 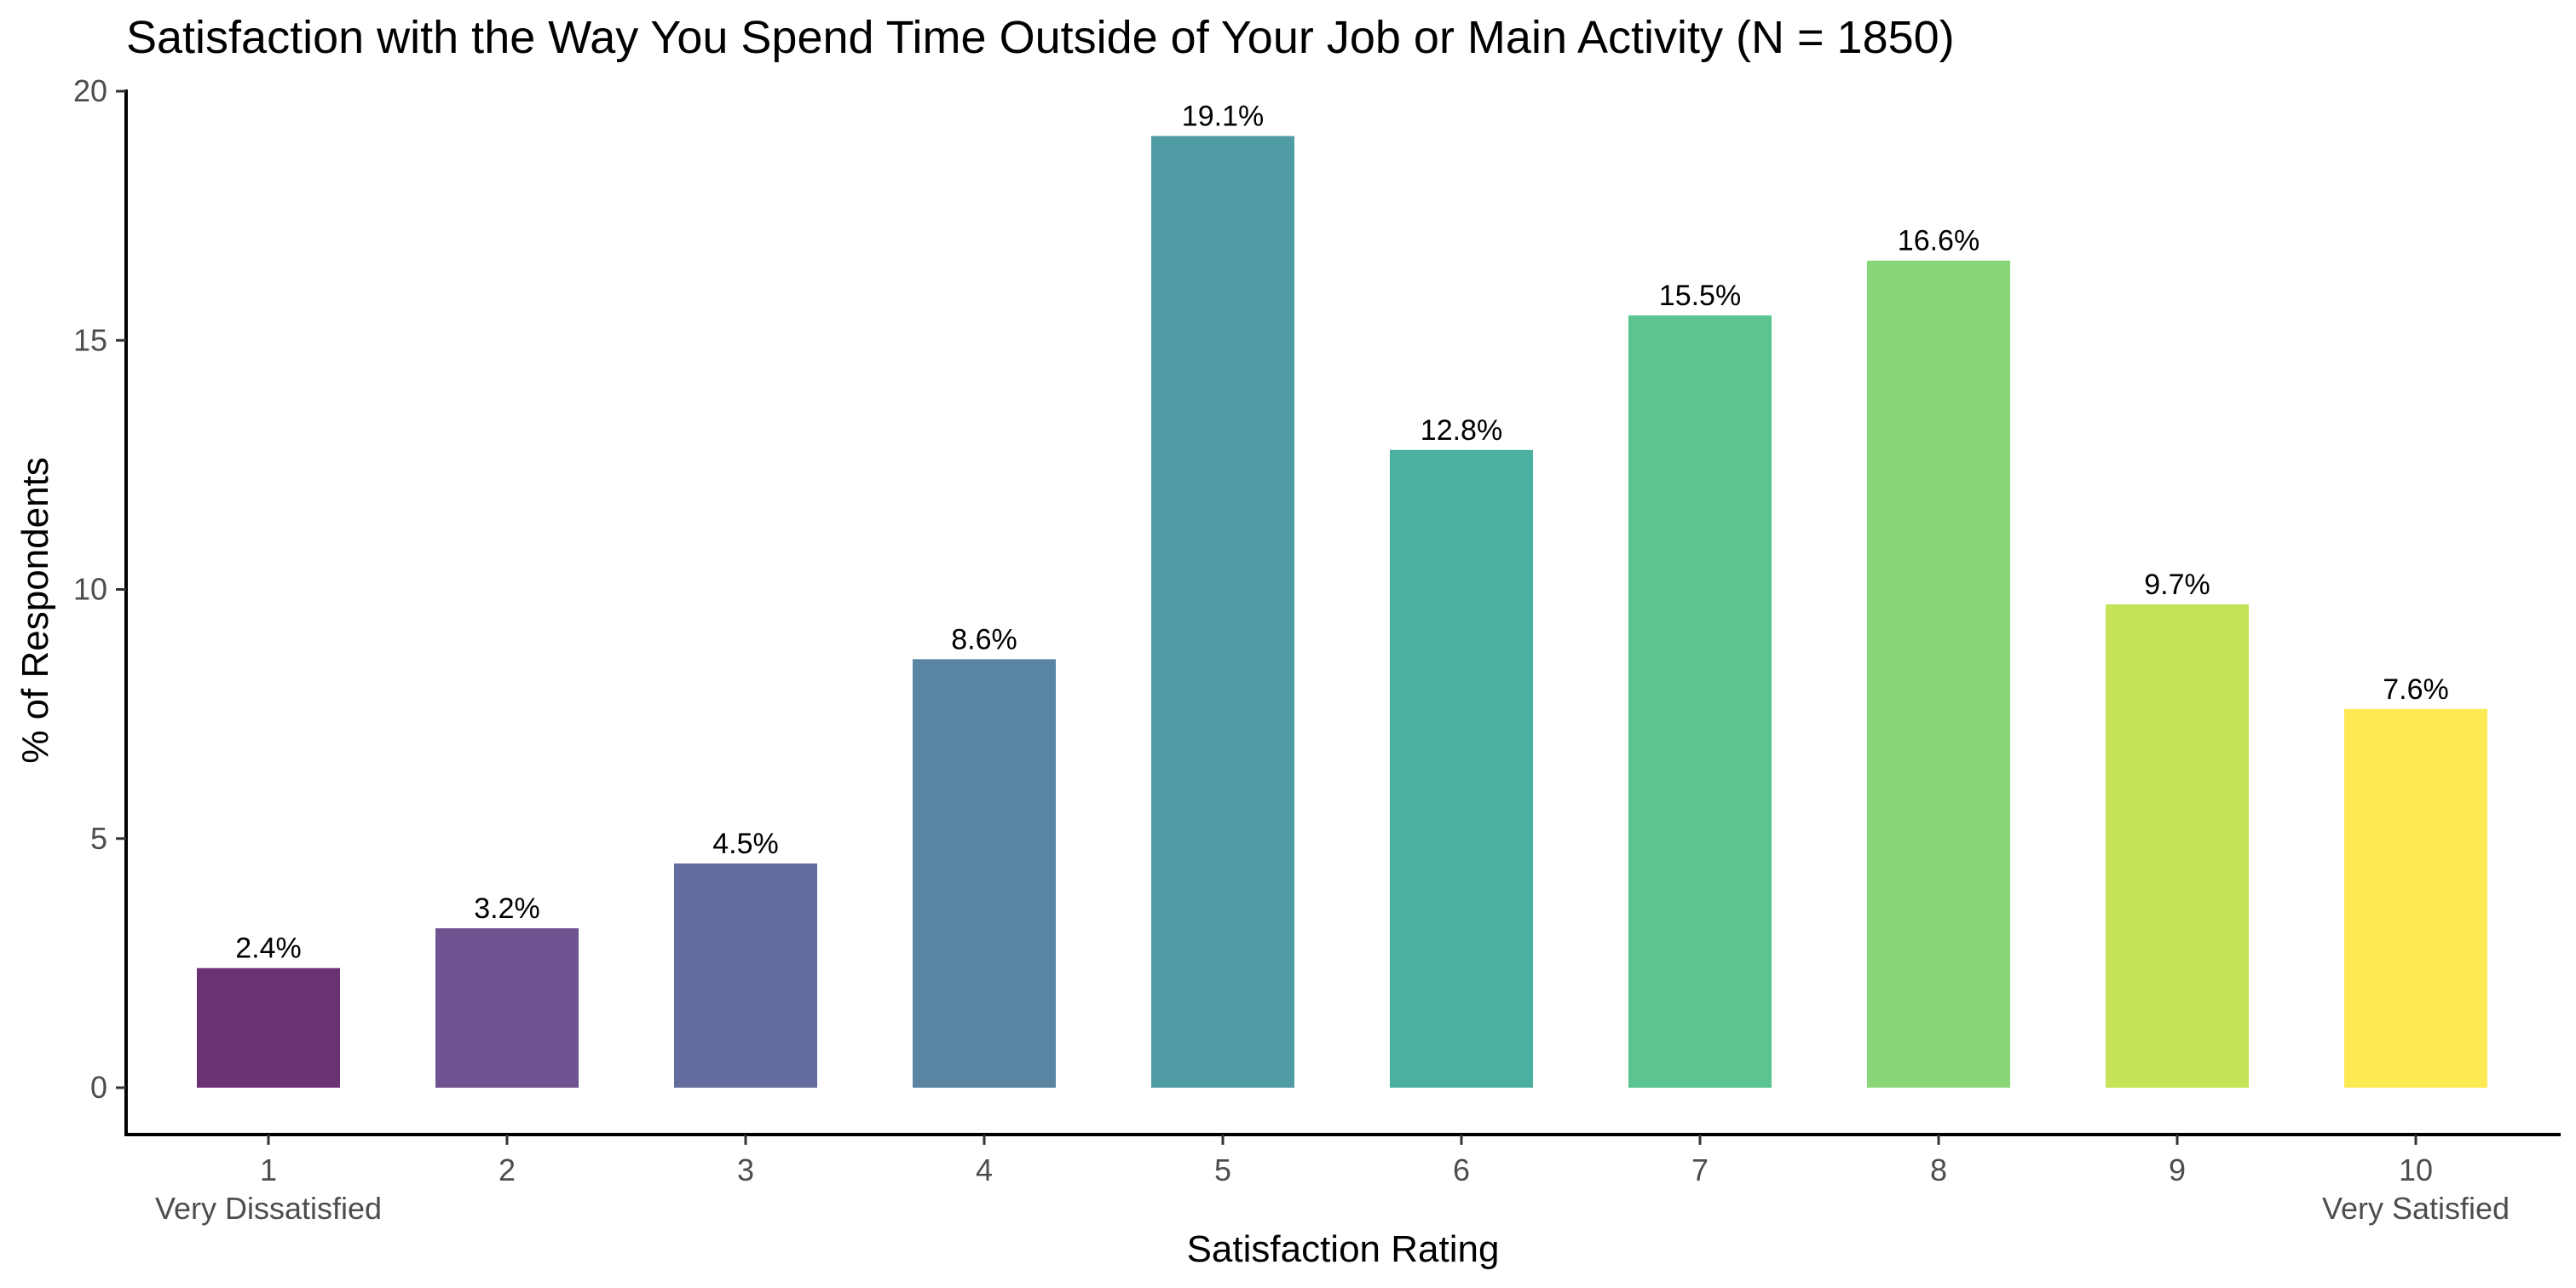 I want to click on y-tick-label: 5, so click(x=98, y=838).